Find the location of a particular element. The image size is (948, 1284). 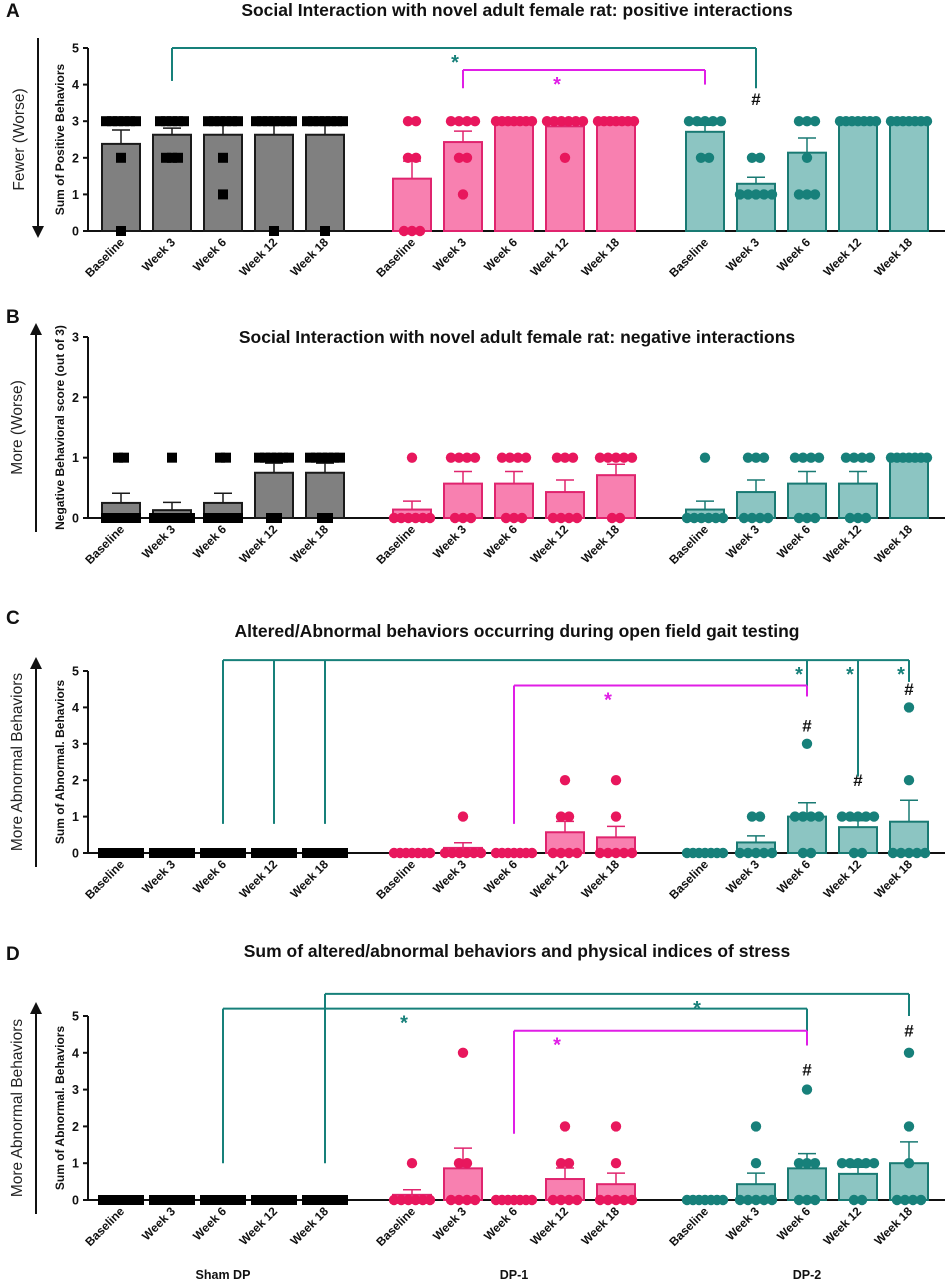

panel-letter: D is located at coordinates (13, 954).